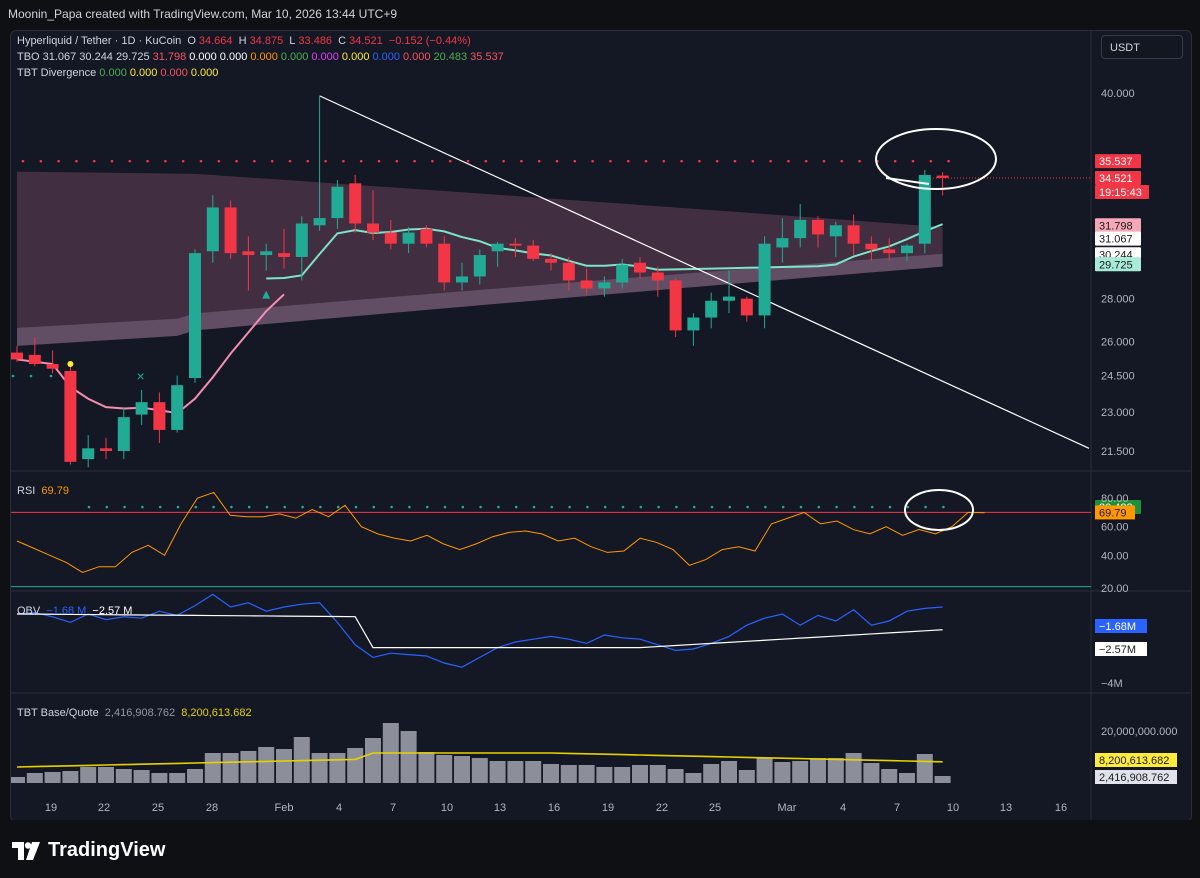 Image resolution: width=1200 pixels, height=878 pixels. I want to click on tbt-divergence-label: TBT Divergence, so click(57, 73).